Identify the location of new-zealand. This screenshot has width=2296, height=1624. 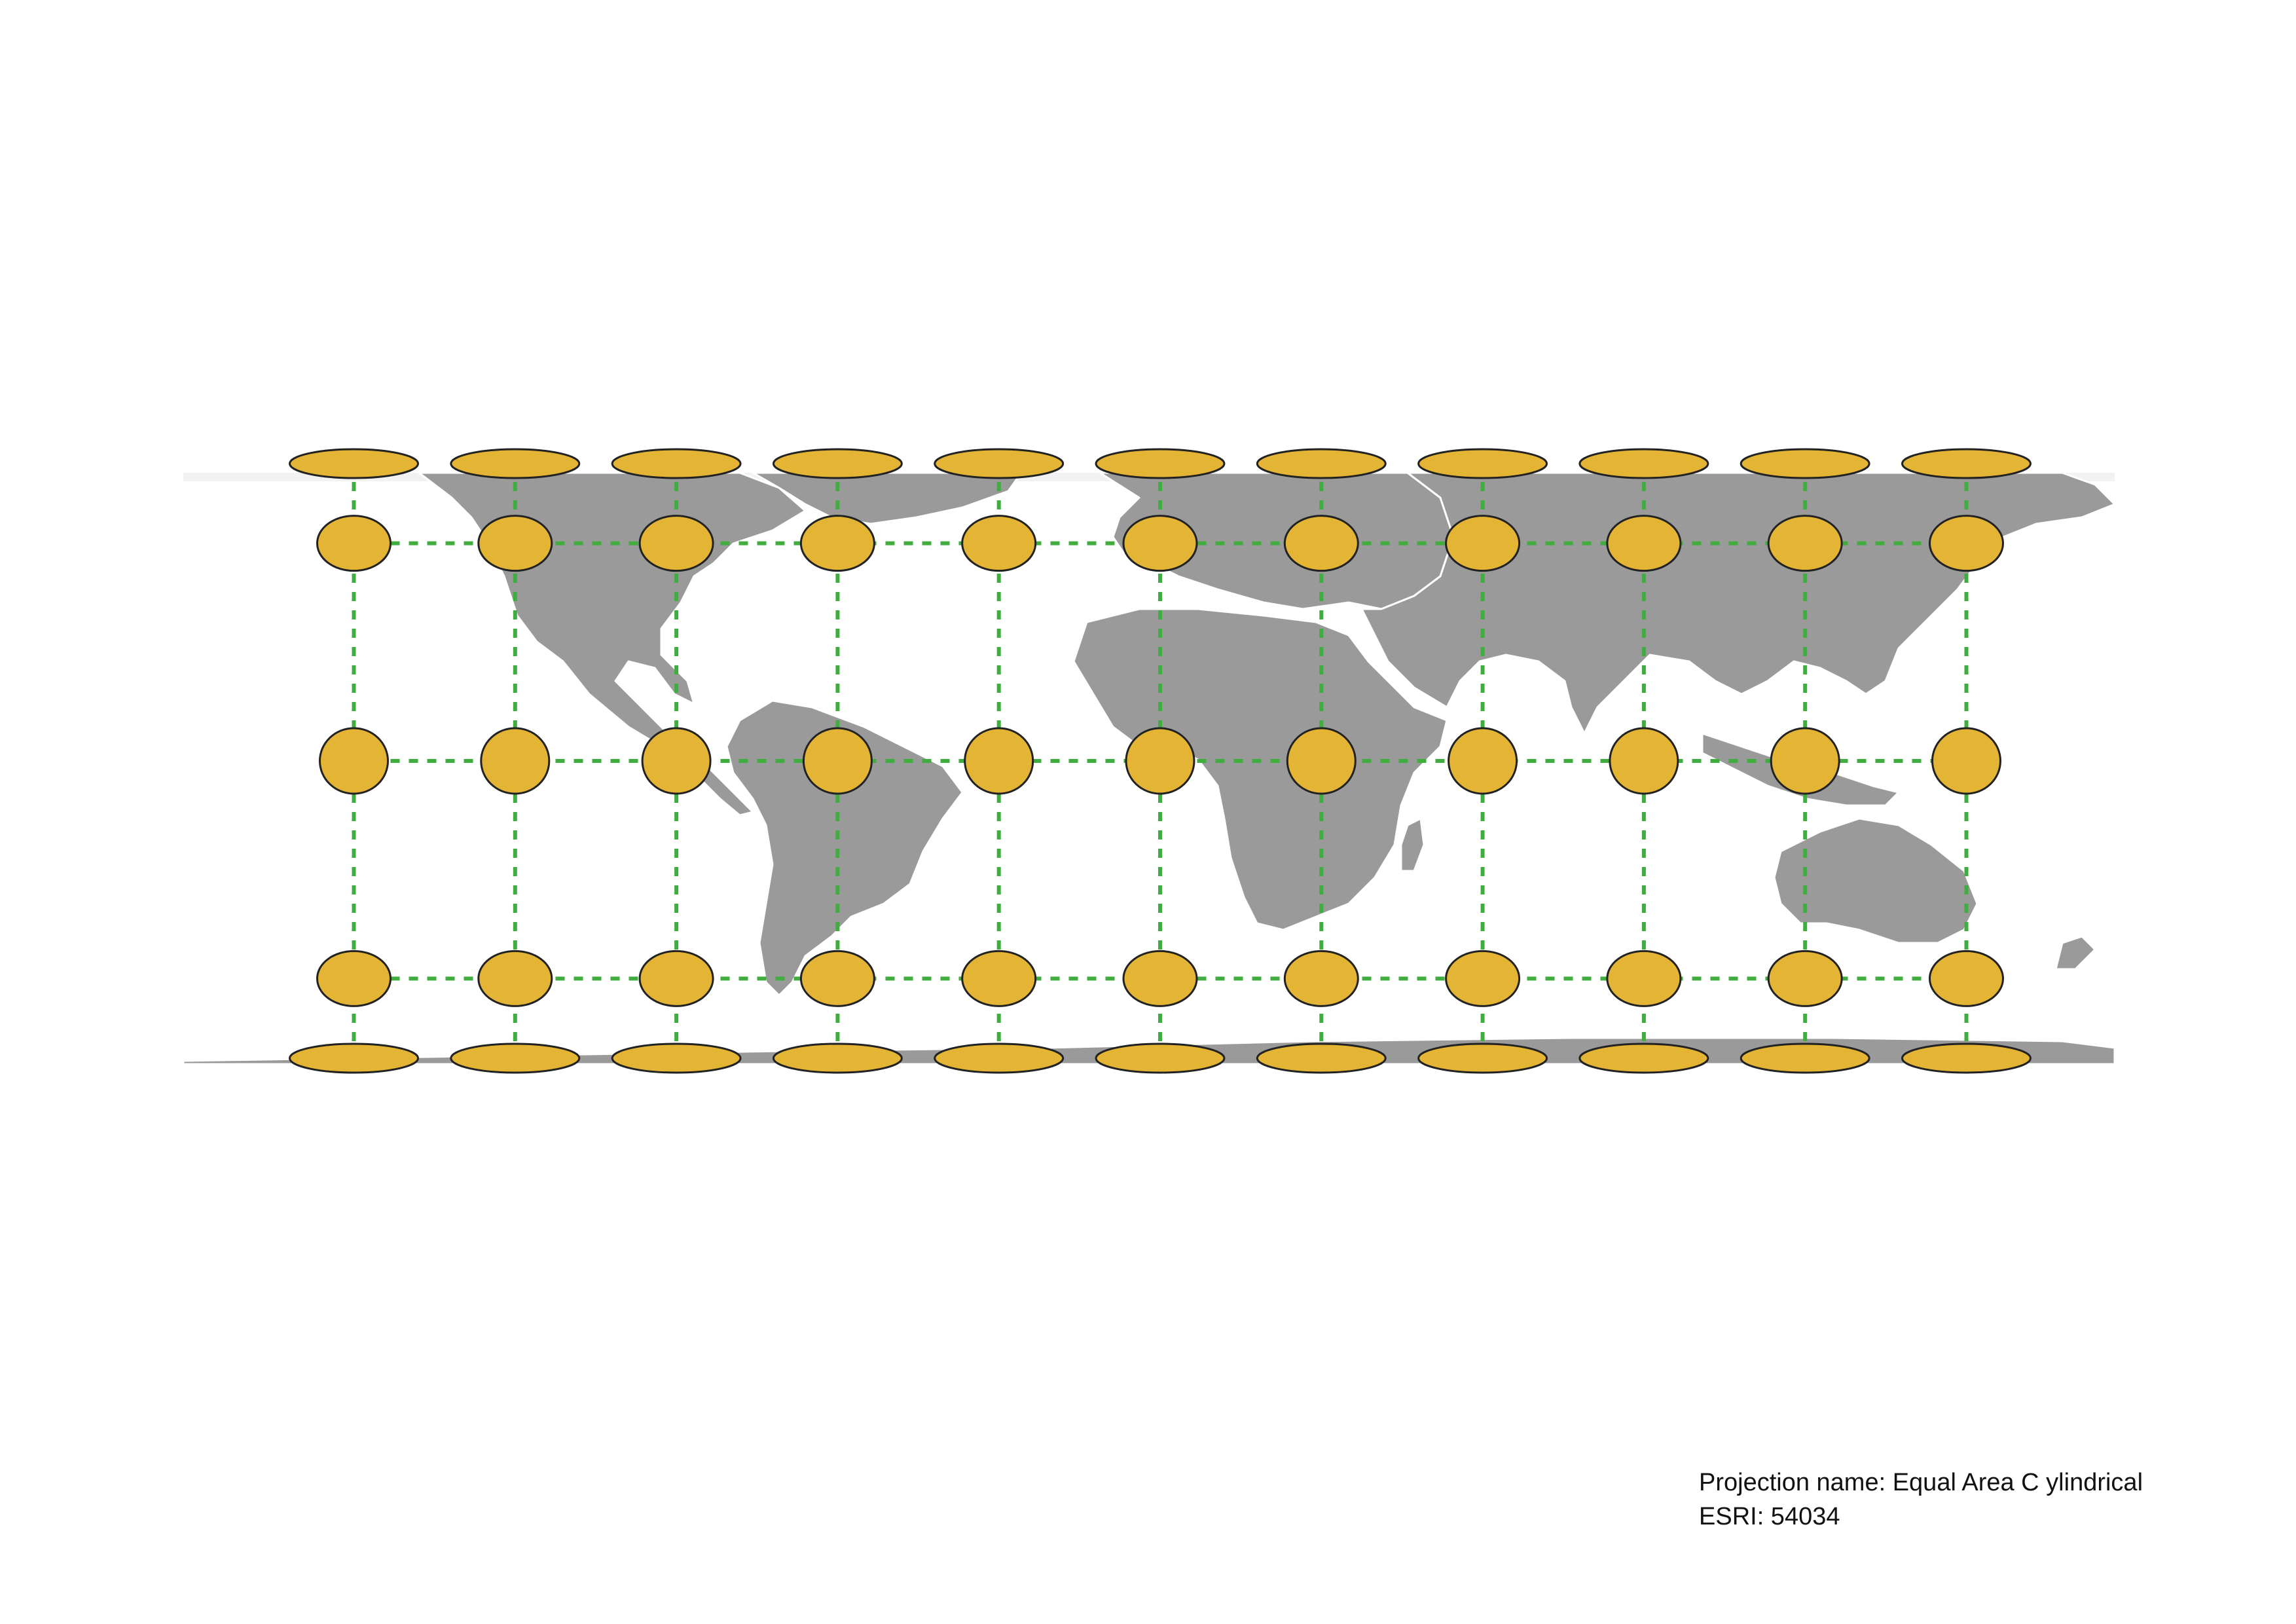
(2075, 952).